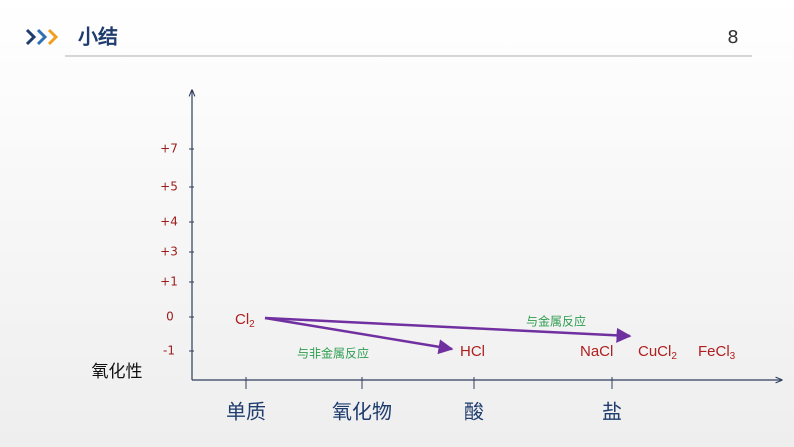  I want to click on y-tick-label: -1, so click(169, 351).